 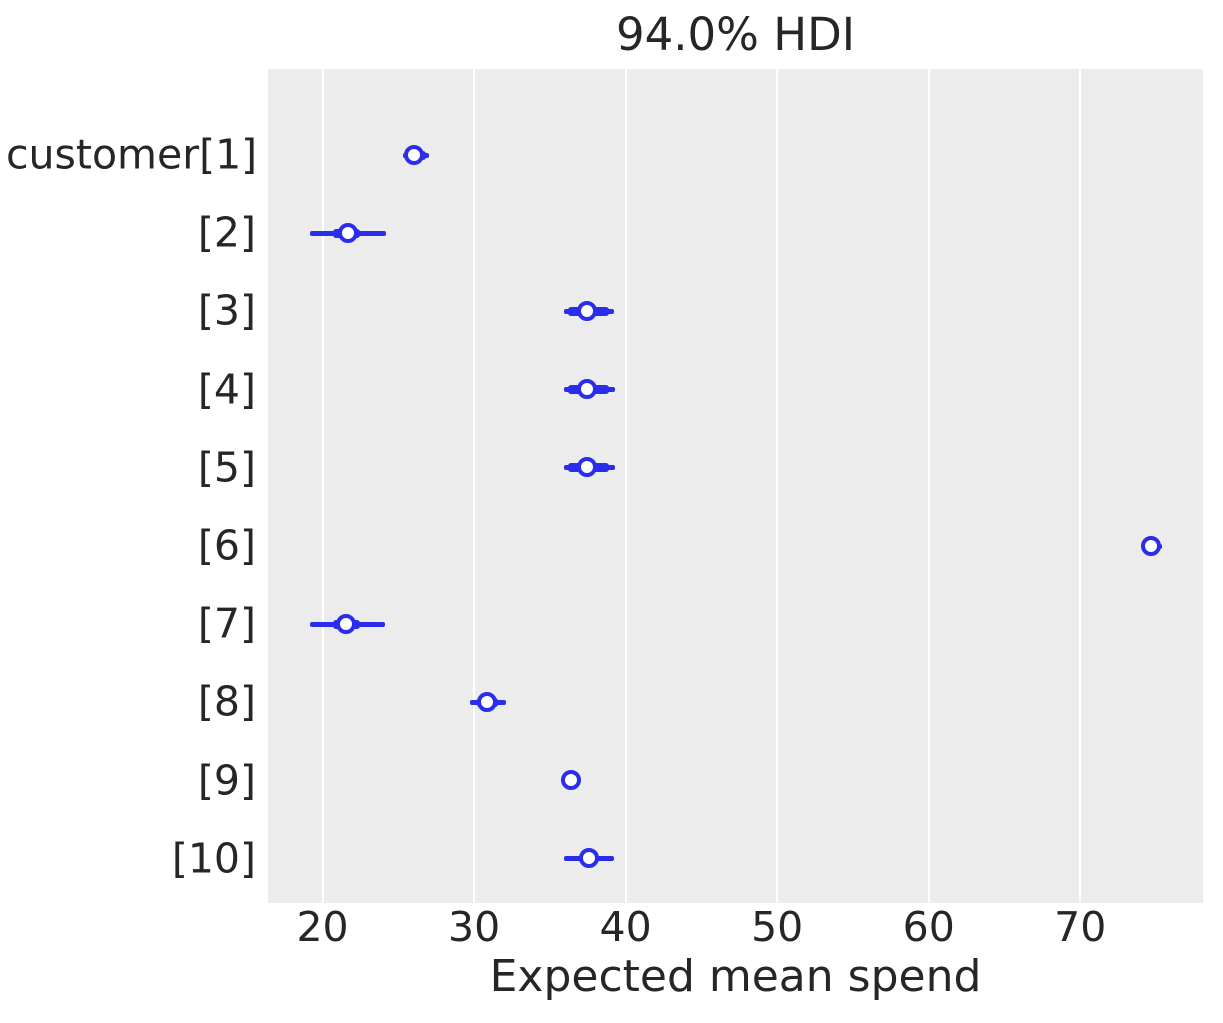 I want to click on x-tick-label: 40, so click(x=625, y=927).